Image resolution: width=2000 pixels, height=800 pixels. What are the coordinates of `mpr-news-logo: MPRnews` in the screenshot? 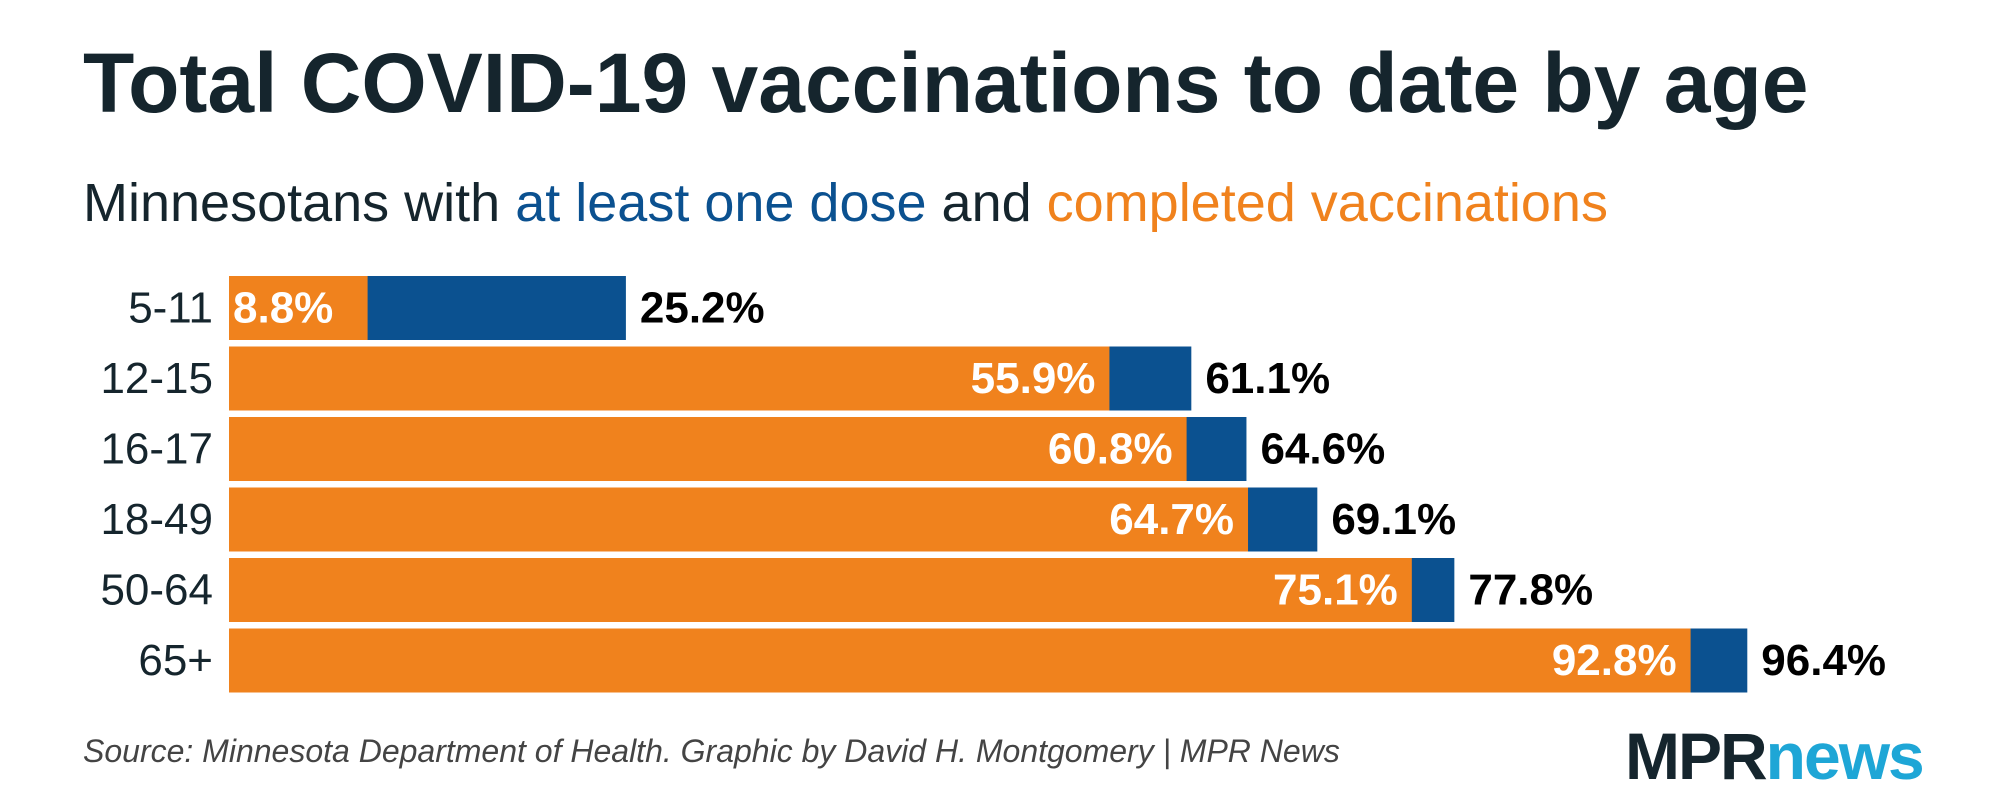 It's located at (1775, 756).